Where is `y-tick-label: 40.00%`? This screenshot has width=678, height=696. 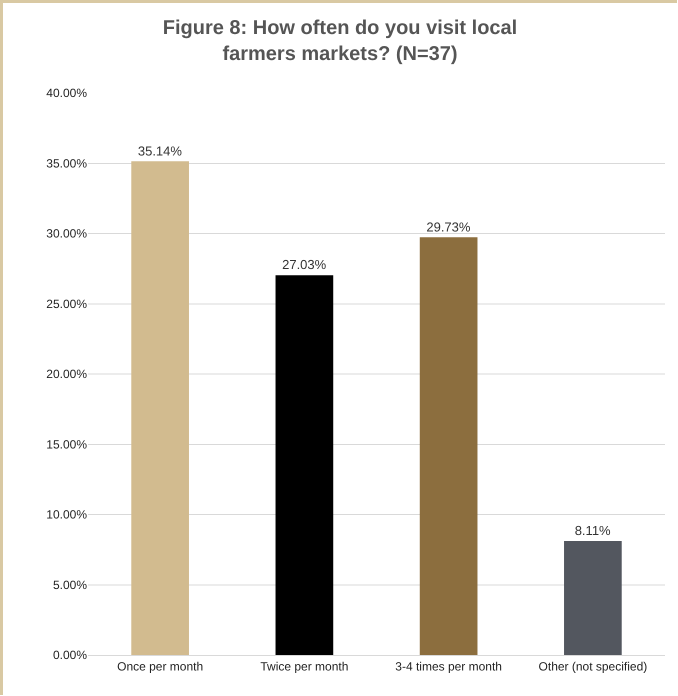
y-tick-label: 40.00% is located at coordinates (67, 93).